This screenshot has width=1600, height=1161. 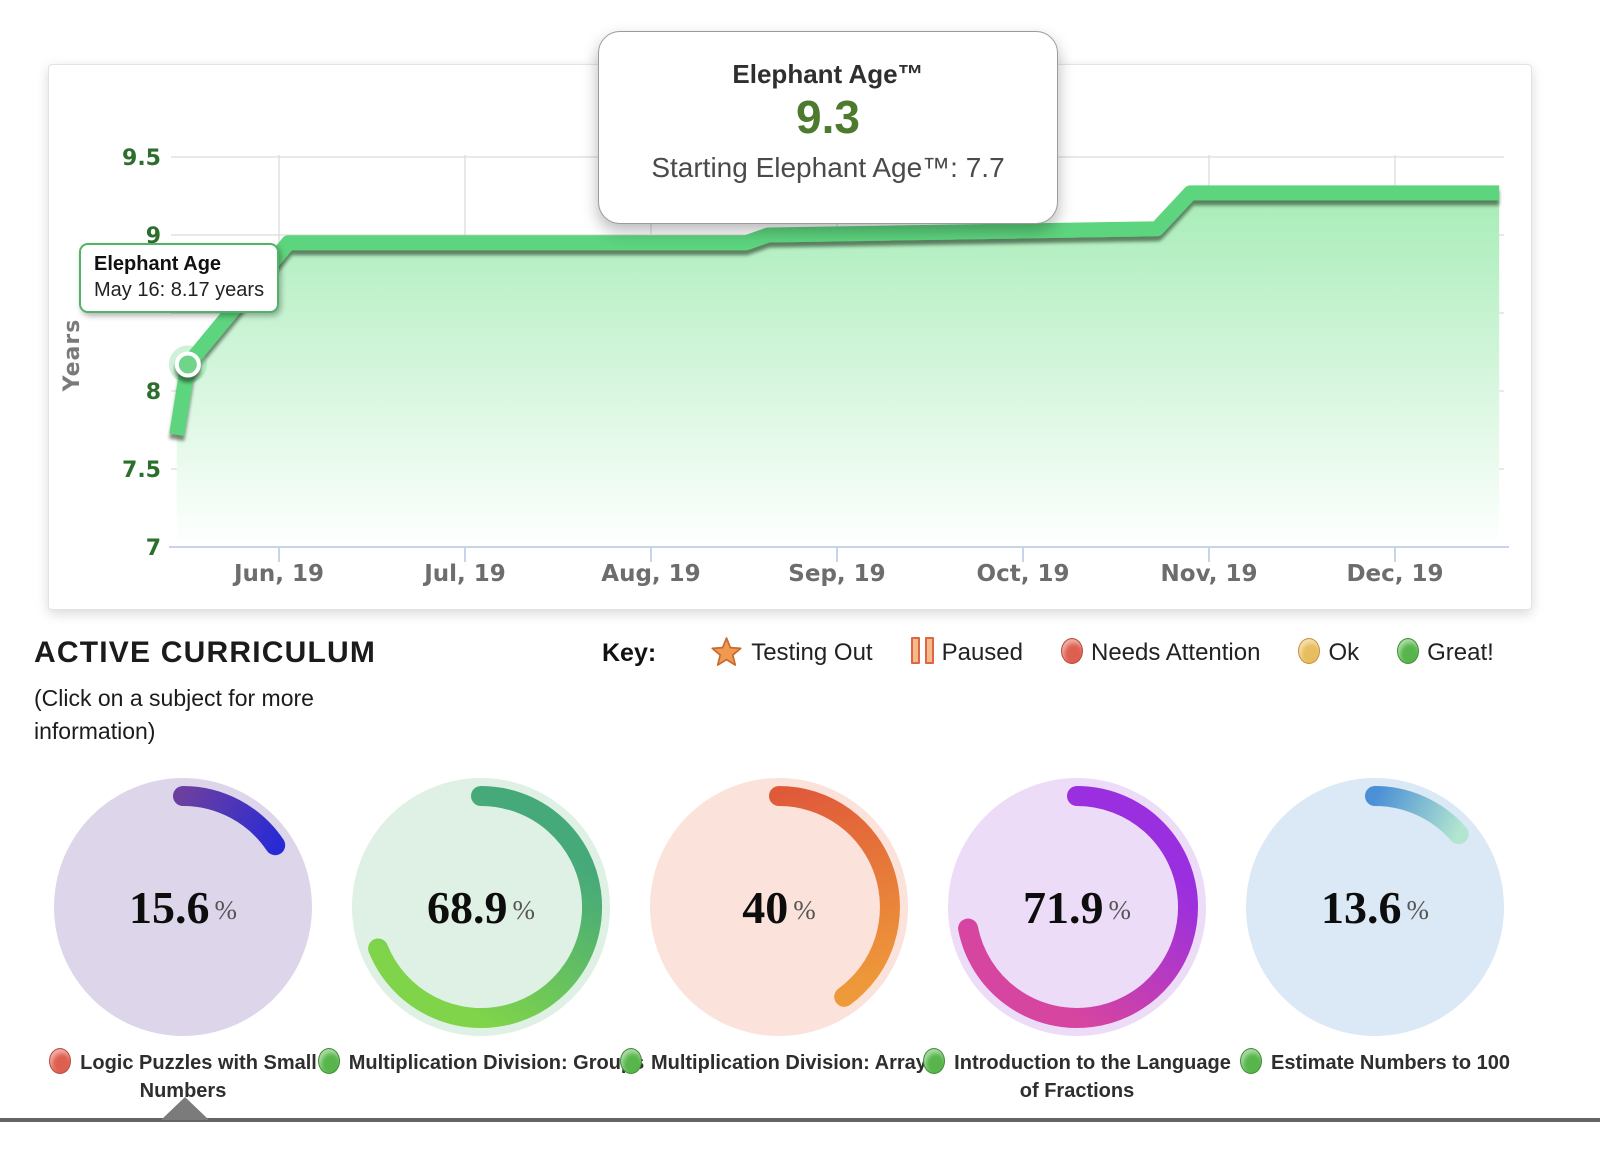 I want to click on subject-caption: Estimate Numbers to 100, so click(x=1375, y=1062).